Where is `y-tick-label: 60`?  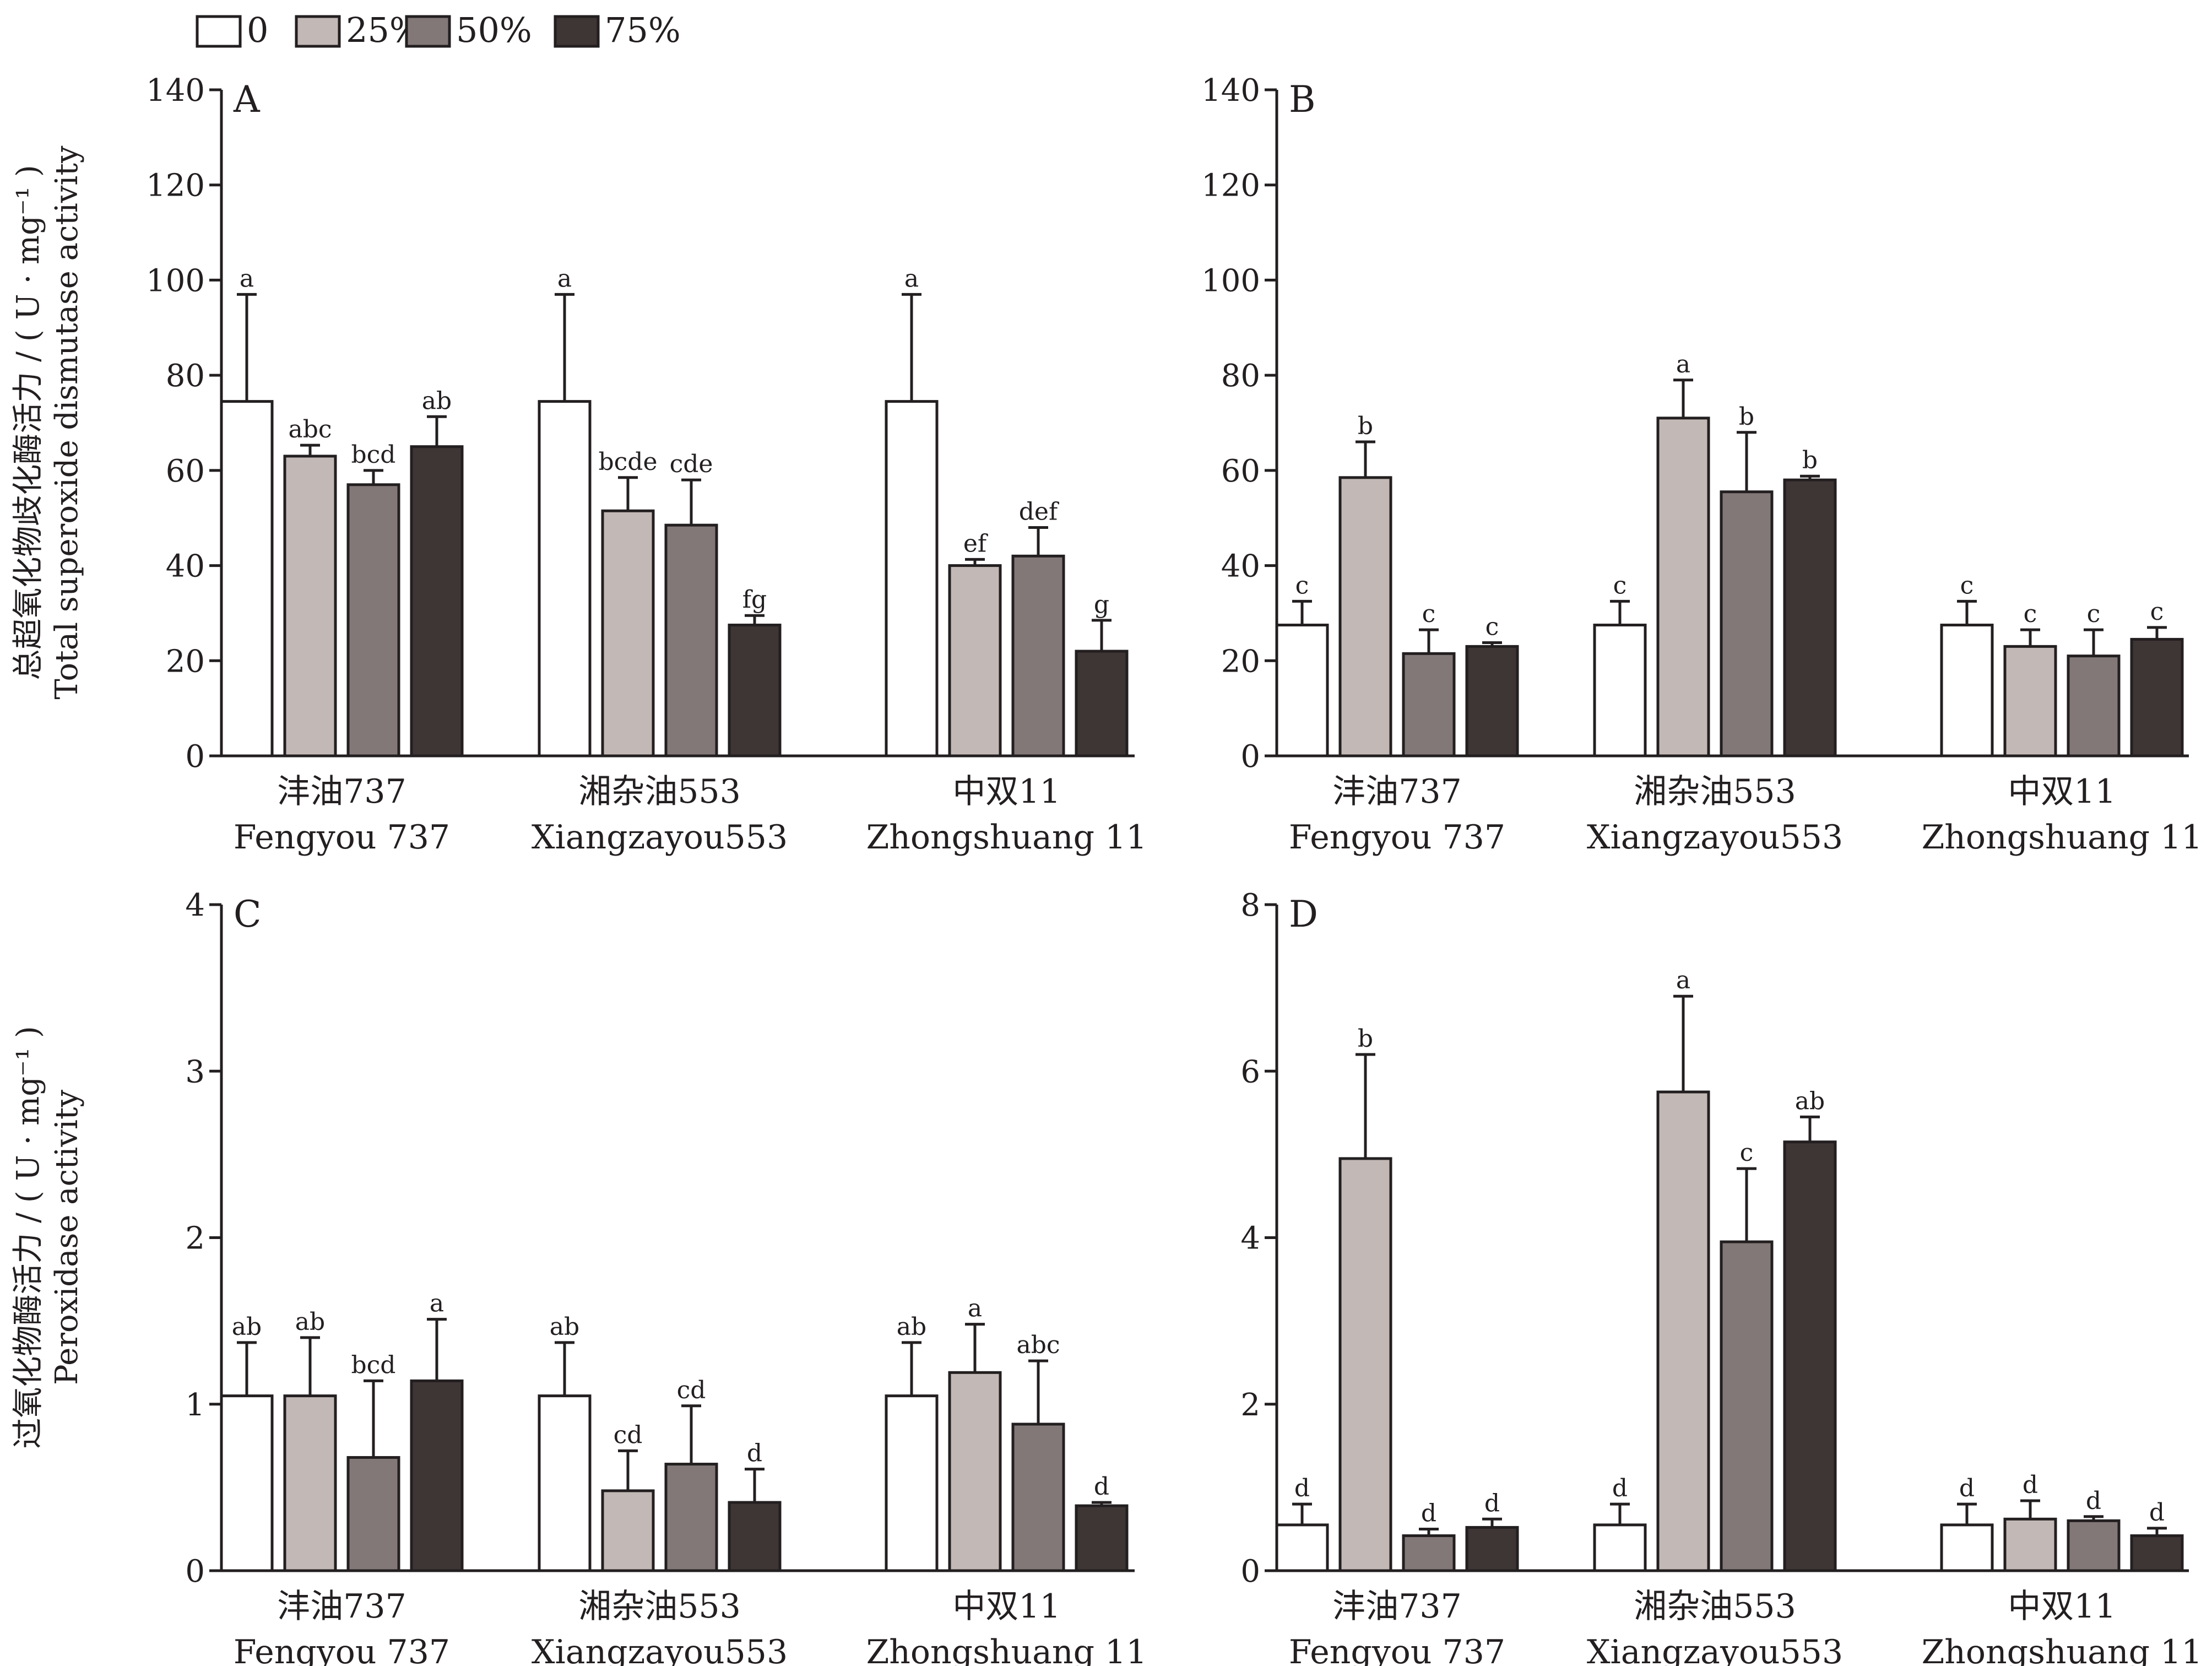 y-tick-label: 60 is located at coordinates (1240, 471).